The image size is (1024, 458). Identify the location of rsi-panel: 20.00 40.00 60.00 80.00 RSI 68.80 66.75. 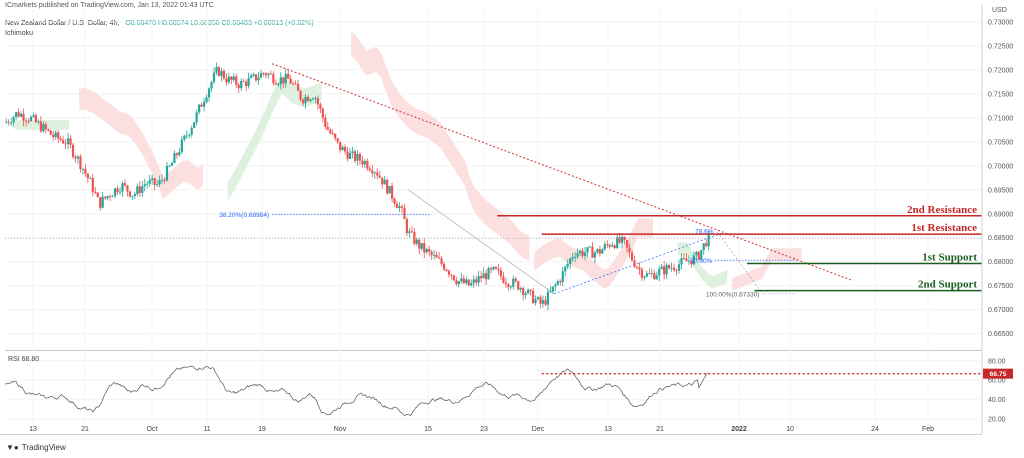
(508, 390).